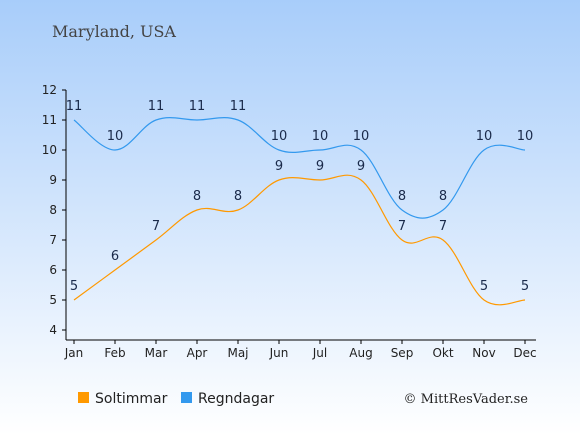  I want to click on y-tick-label: 6, so click(53, 270).